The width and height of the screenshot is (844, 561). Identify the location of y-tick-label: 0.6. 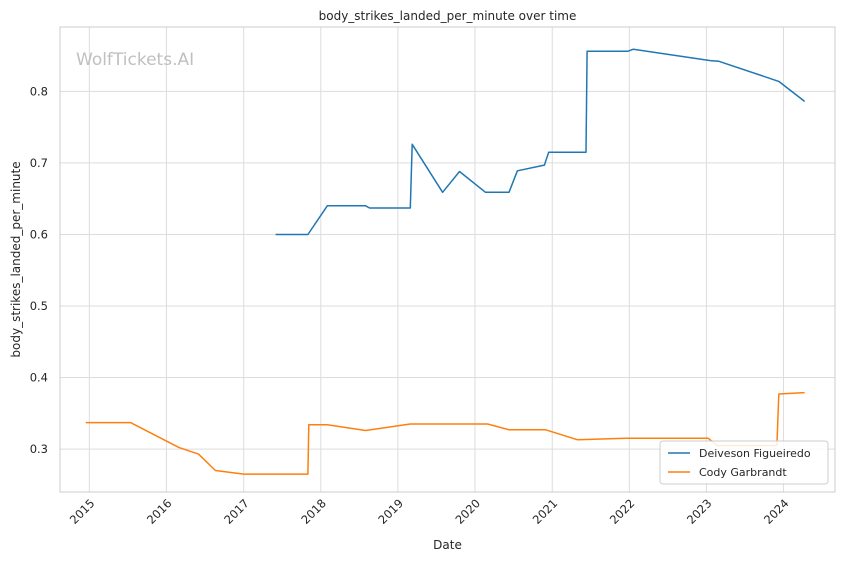
(39, 234).